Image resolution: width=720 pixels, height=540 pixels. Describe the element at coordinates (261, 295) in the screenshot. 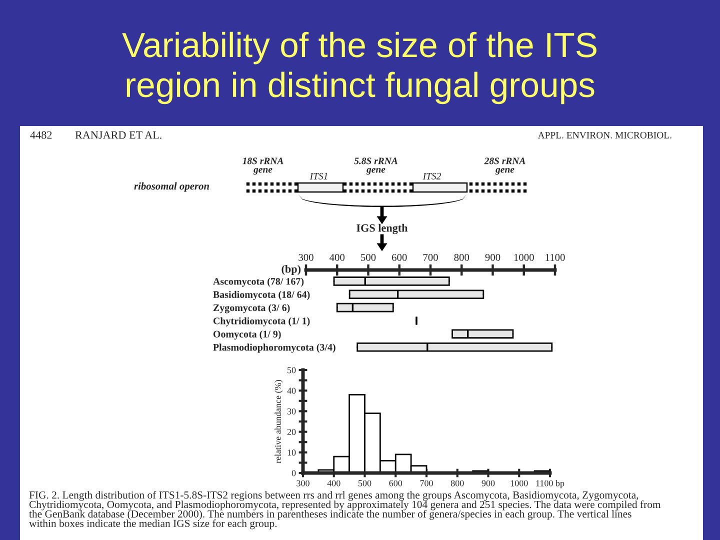

I see `y-tick-label: Basidiomycota (18/ 64)` at that location.